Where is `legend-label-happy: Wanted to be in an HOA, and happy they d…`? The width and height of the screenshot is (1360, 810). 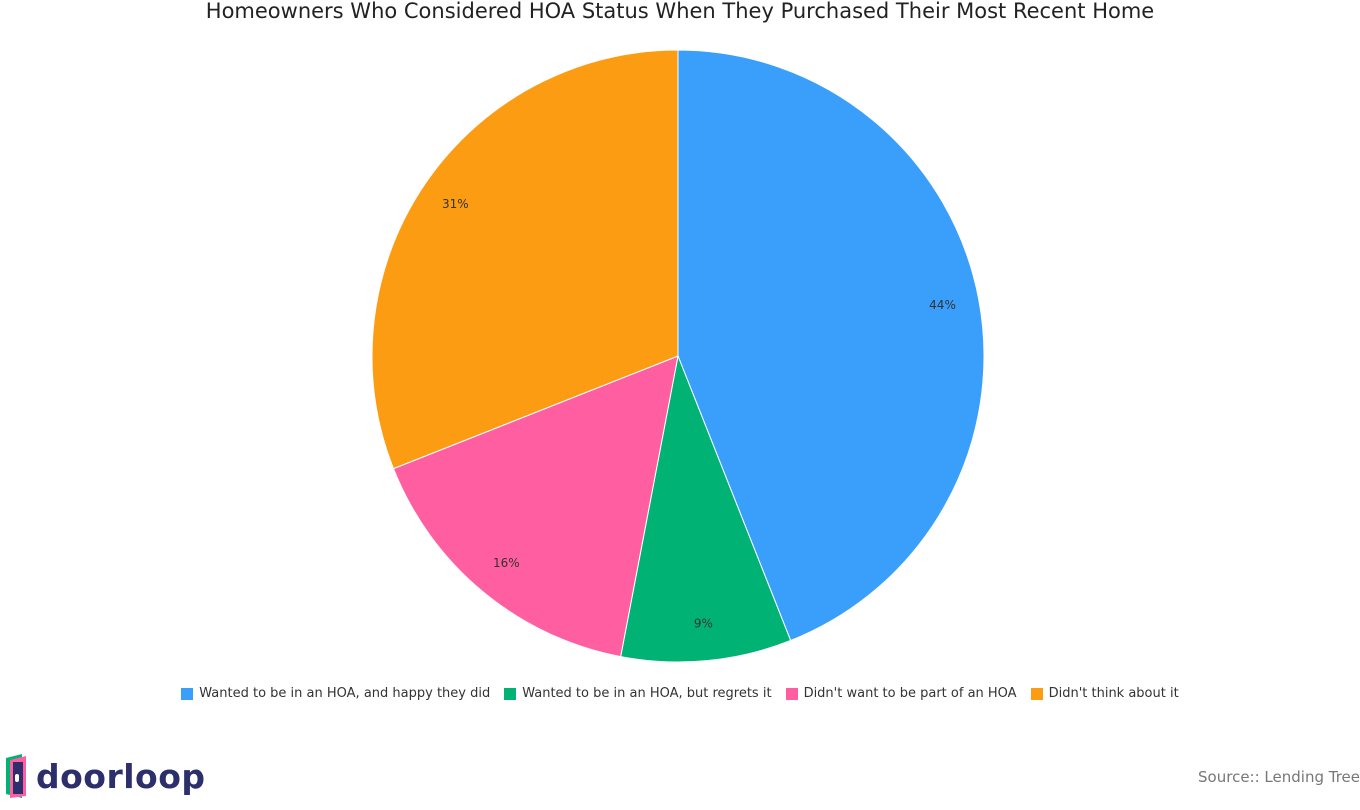 legend-label-happy: Wanted to be in an HOA, and happy they d… is located at coordinates (345, 693).